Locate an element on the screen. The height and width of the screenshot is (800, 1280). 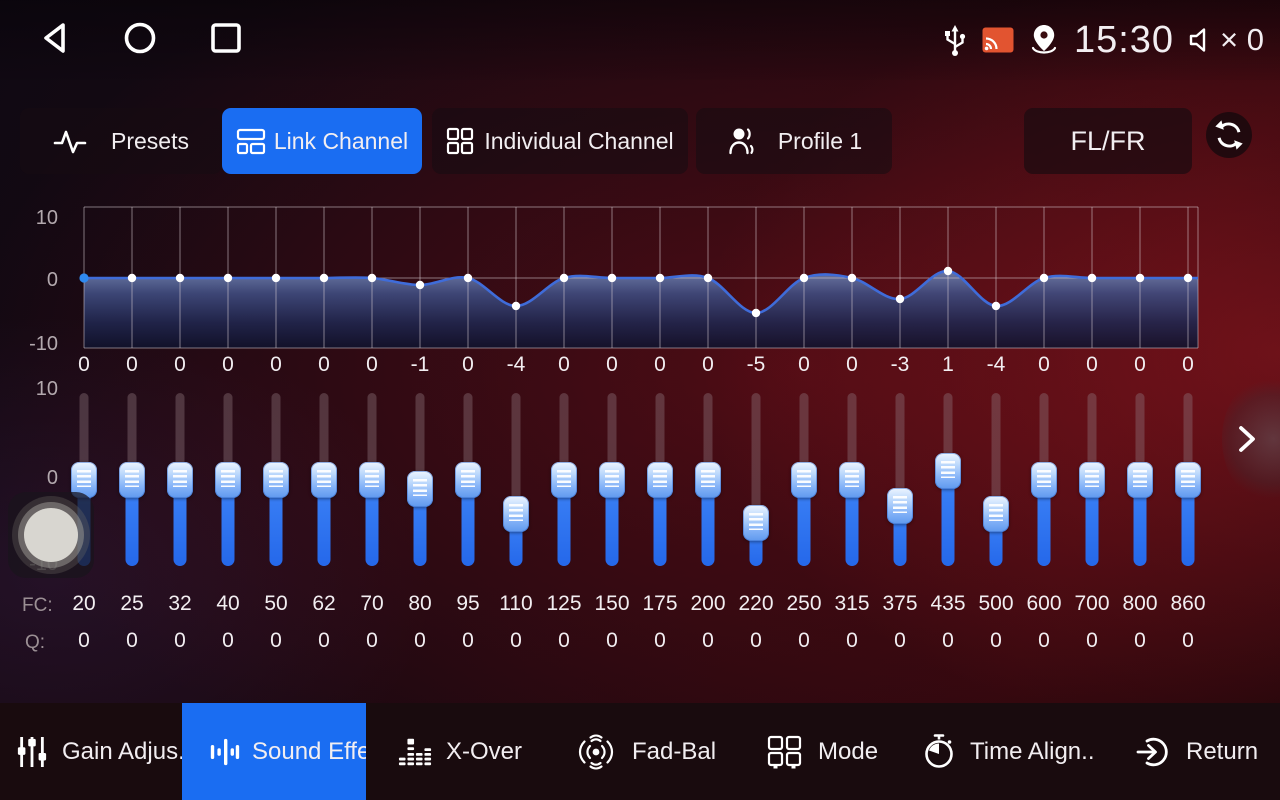
channel-pair-button: FL/FR is located at coordinates (1108, 141).